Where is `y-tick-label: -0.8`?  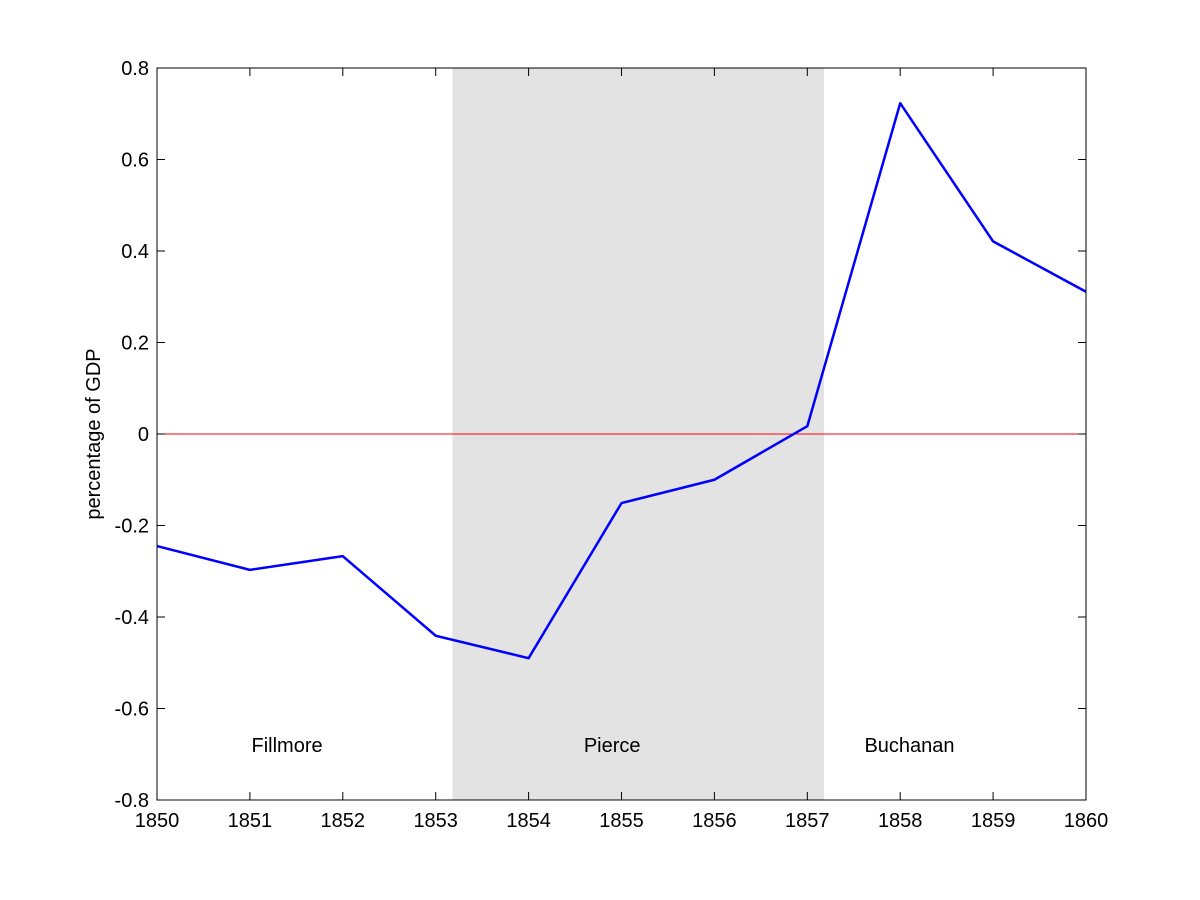
y-tick-label: -0.8 is located at coordinates (132, 801).